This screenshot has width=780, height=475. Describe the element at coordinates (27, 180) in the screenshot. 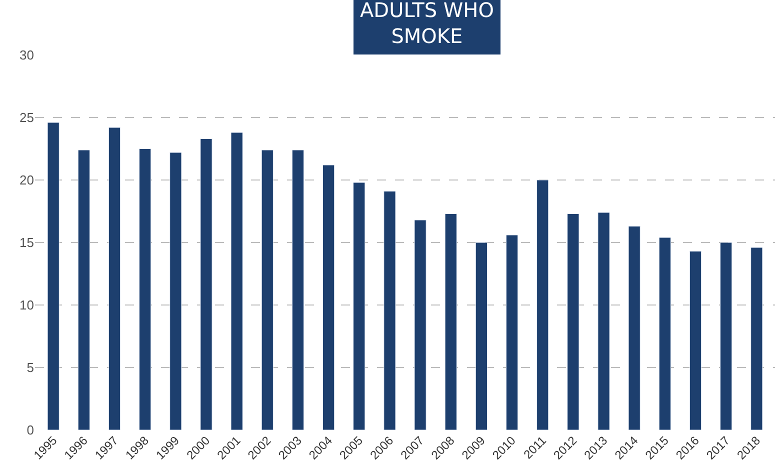

I see `y-tick-label: 20` at that location.